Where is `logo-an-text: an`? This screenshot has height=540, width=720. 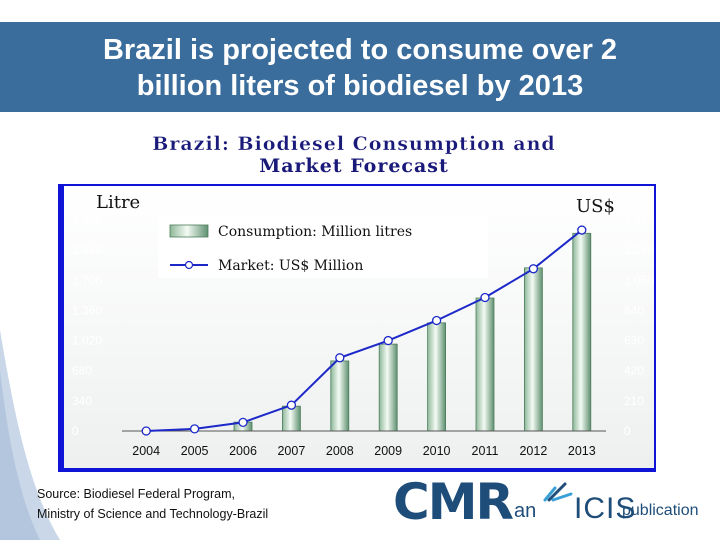
logo-an-text: an is located at coordinates (525, 511).